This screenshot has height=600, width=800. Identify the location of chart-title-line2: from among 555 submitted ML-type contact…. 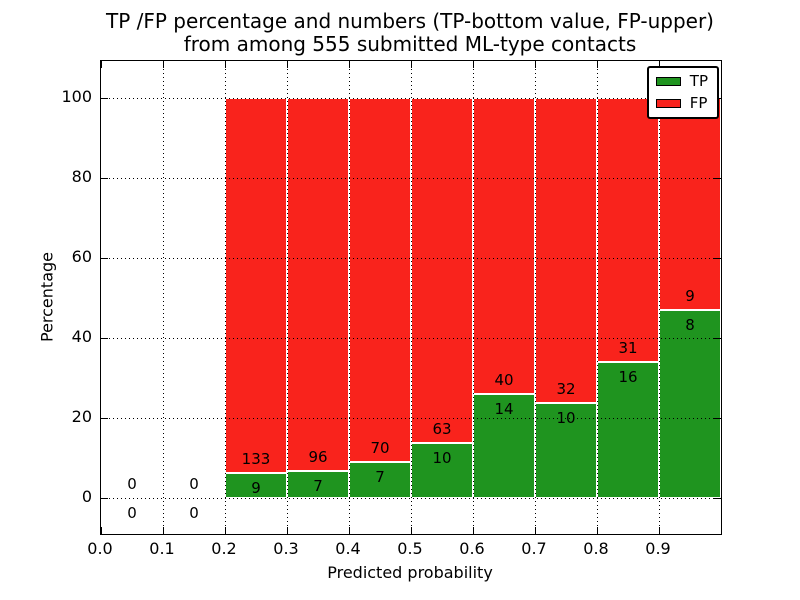
(410, 44).